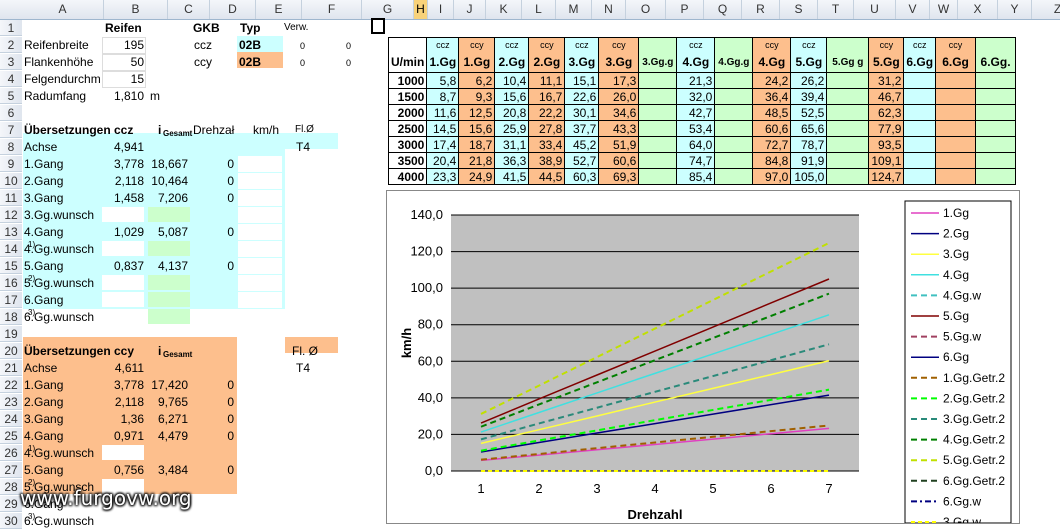 This screenshot has width=1060, height=529. I want to click on row-header-16: 16, so click(11, 283).